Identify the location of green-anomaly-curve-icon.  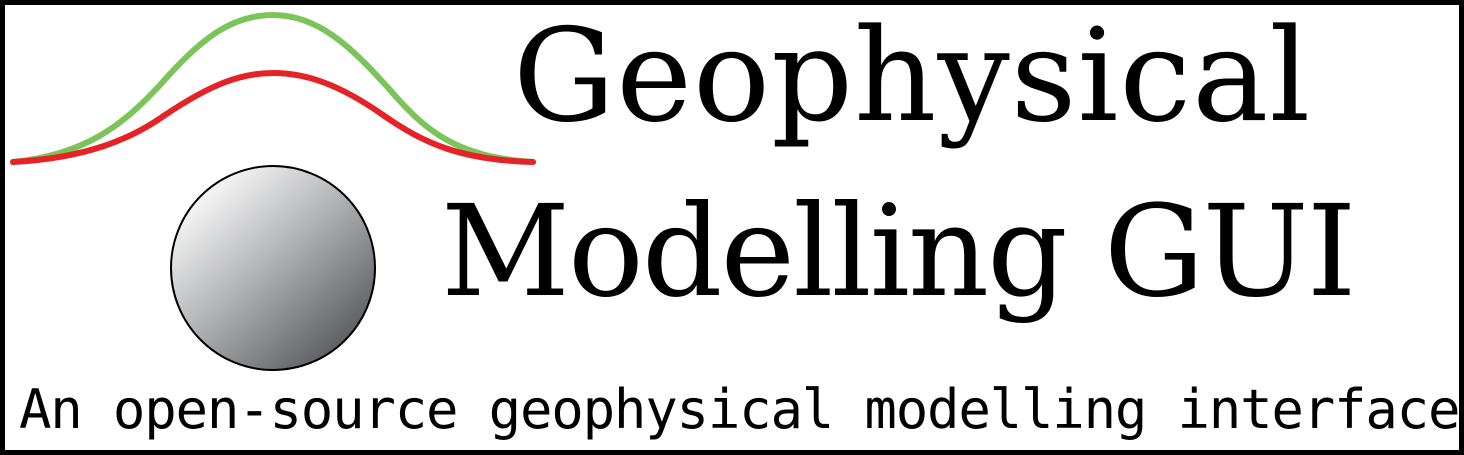
(273, 88).